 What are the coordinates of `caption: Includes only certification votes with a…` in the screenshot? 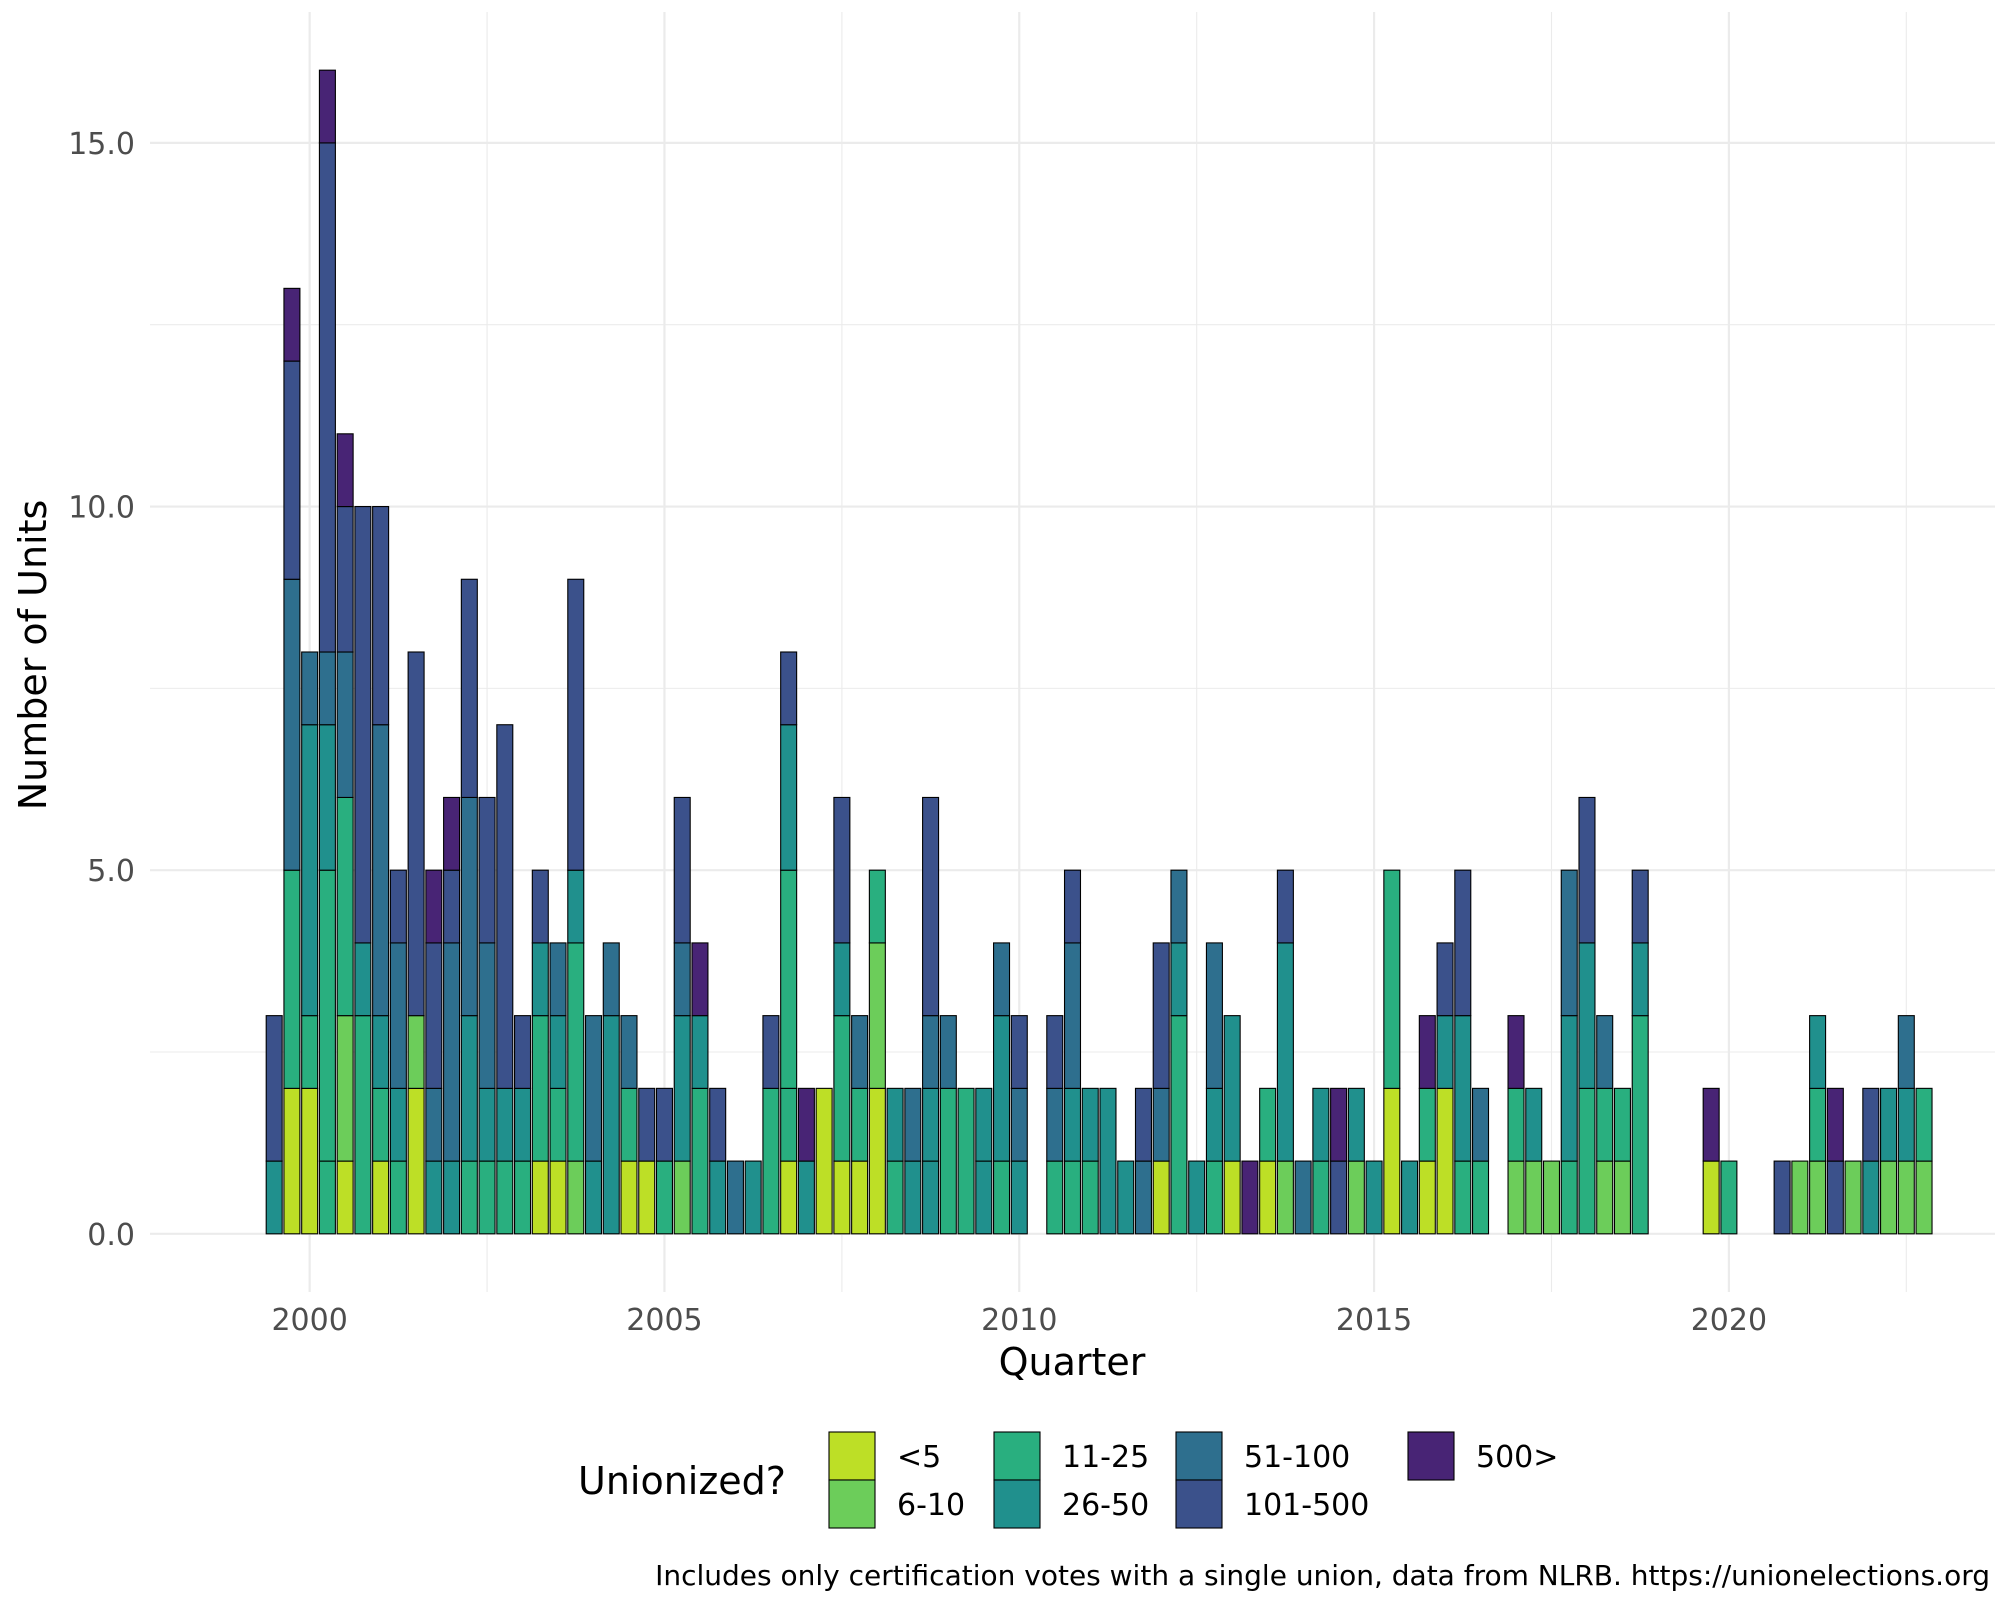 It's located at (1322, 1575).